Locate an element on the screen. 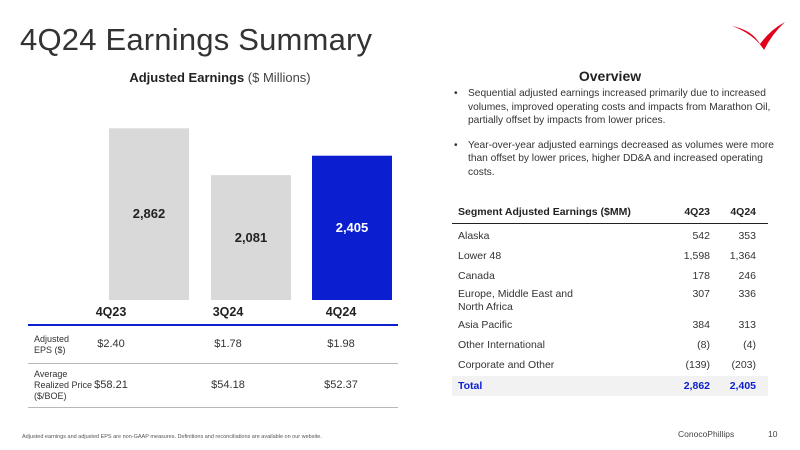 This screenshot has width=800, height=450. category-label: 4Q23 is located at coordinates (111, 312).